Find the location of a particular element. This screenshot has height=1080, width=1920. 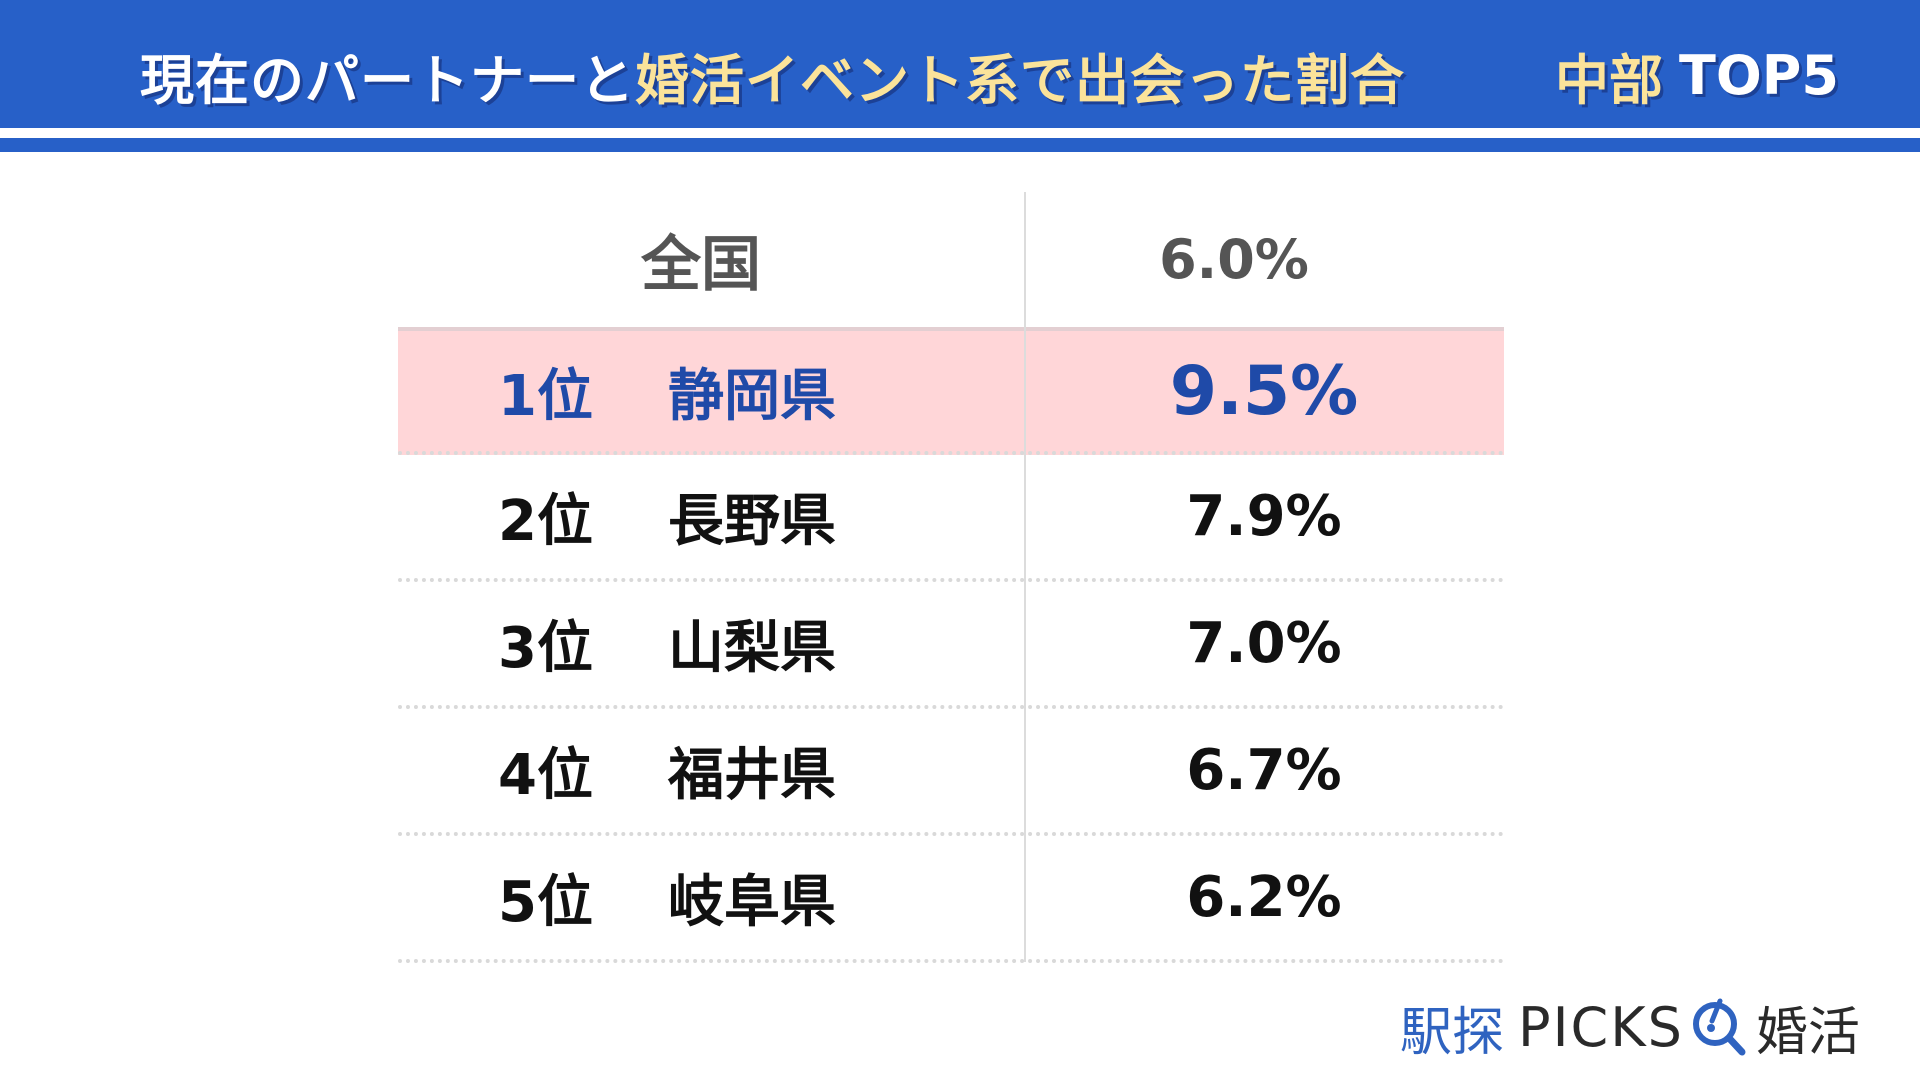

rate-value: 6.2% is located at coordinates (1264, 897).